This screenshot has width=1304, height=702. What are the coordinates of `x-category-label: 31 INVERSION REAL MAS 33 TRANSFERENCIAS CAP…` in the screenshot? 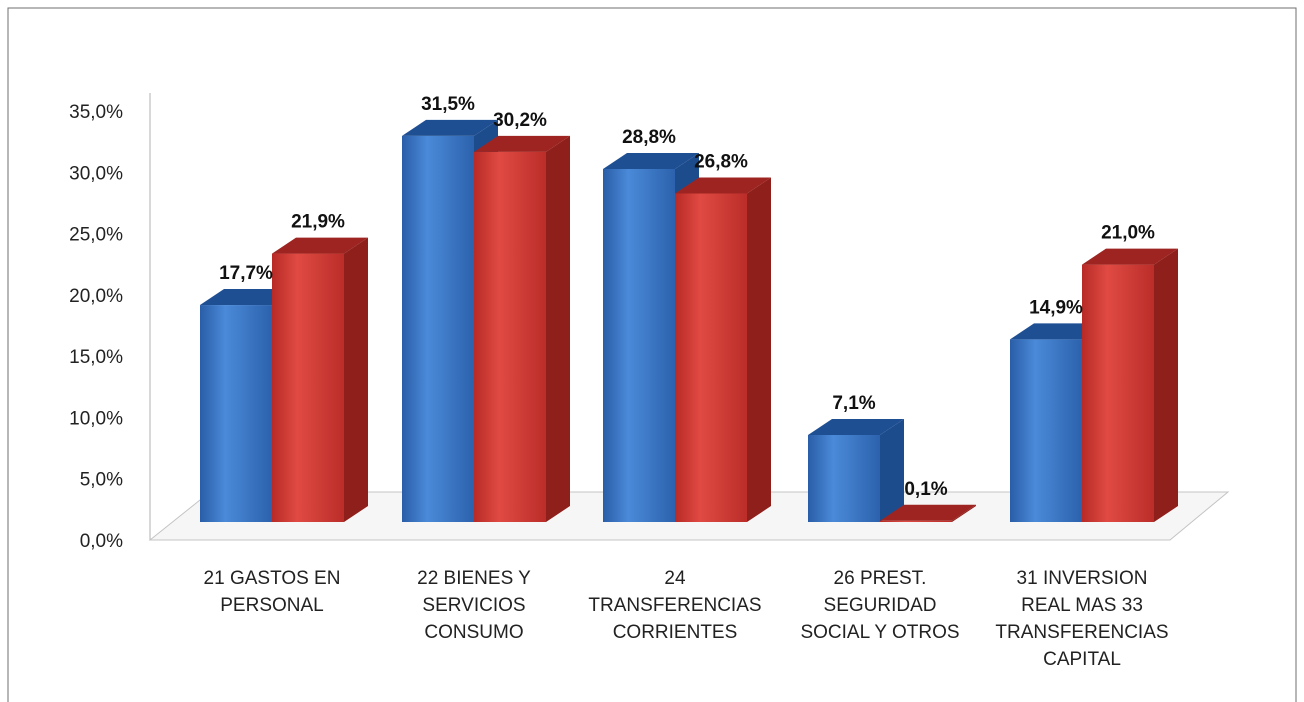 It's located at (1081, 619).